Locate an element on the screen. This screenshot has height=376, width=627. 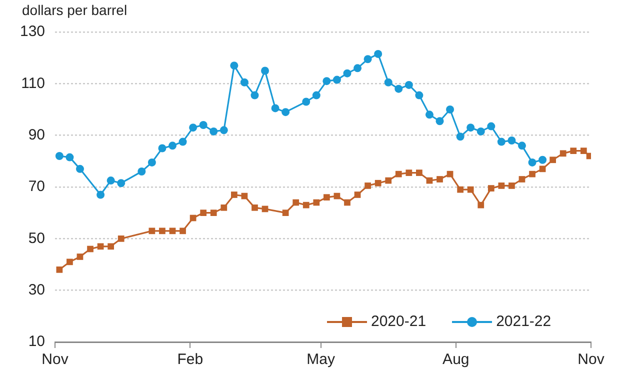
x-tick-label: May is located at coordinates (321, 359).